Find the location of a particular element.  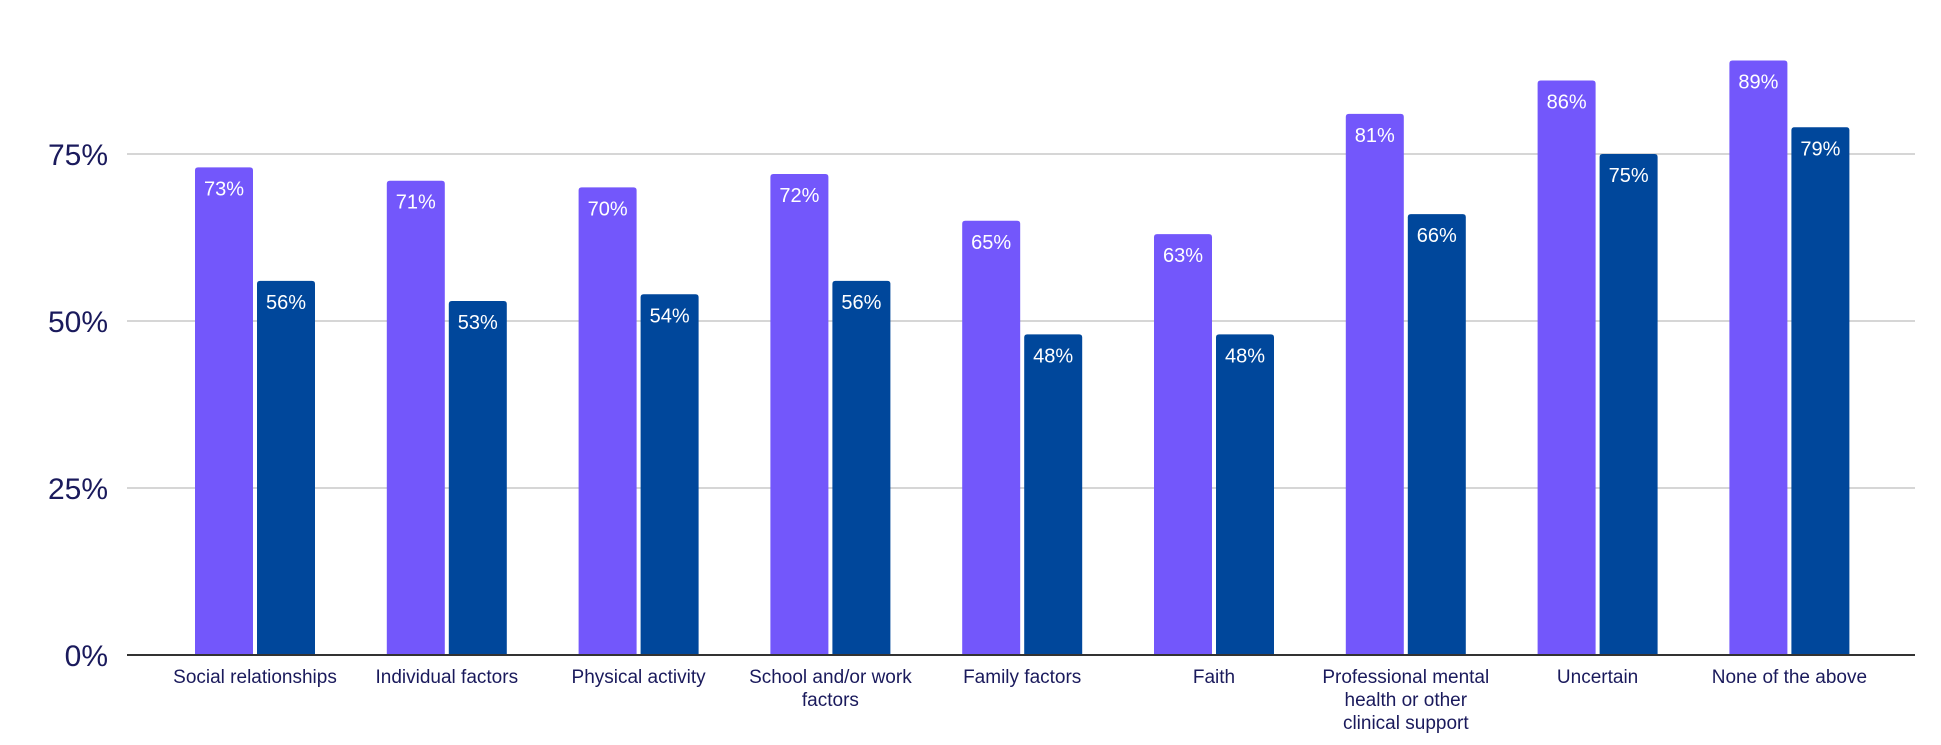

x-tick-label: Individual factors is located at coordinates (447, 677).